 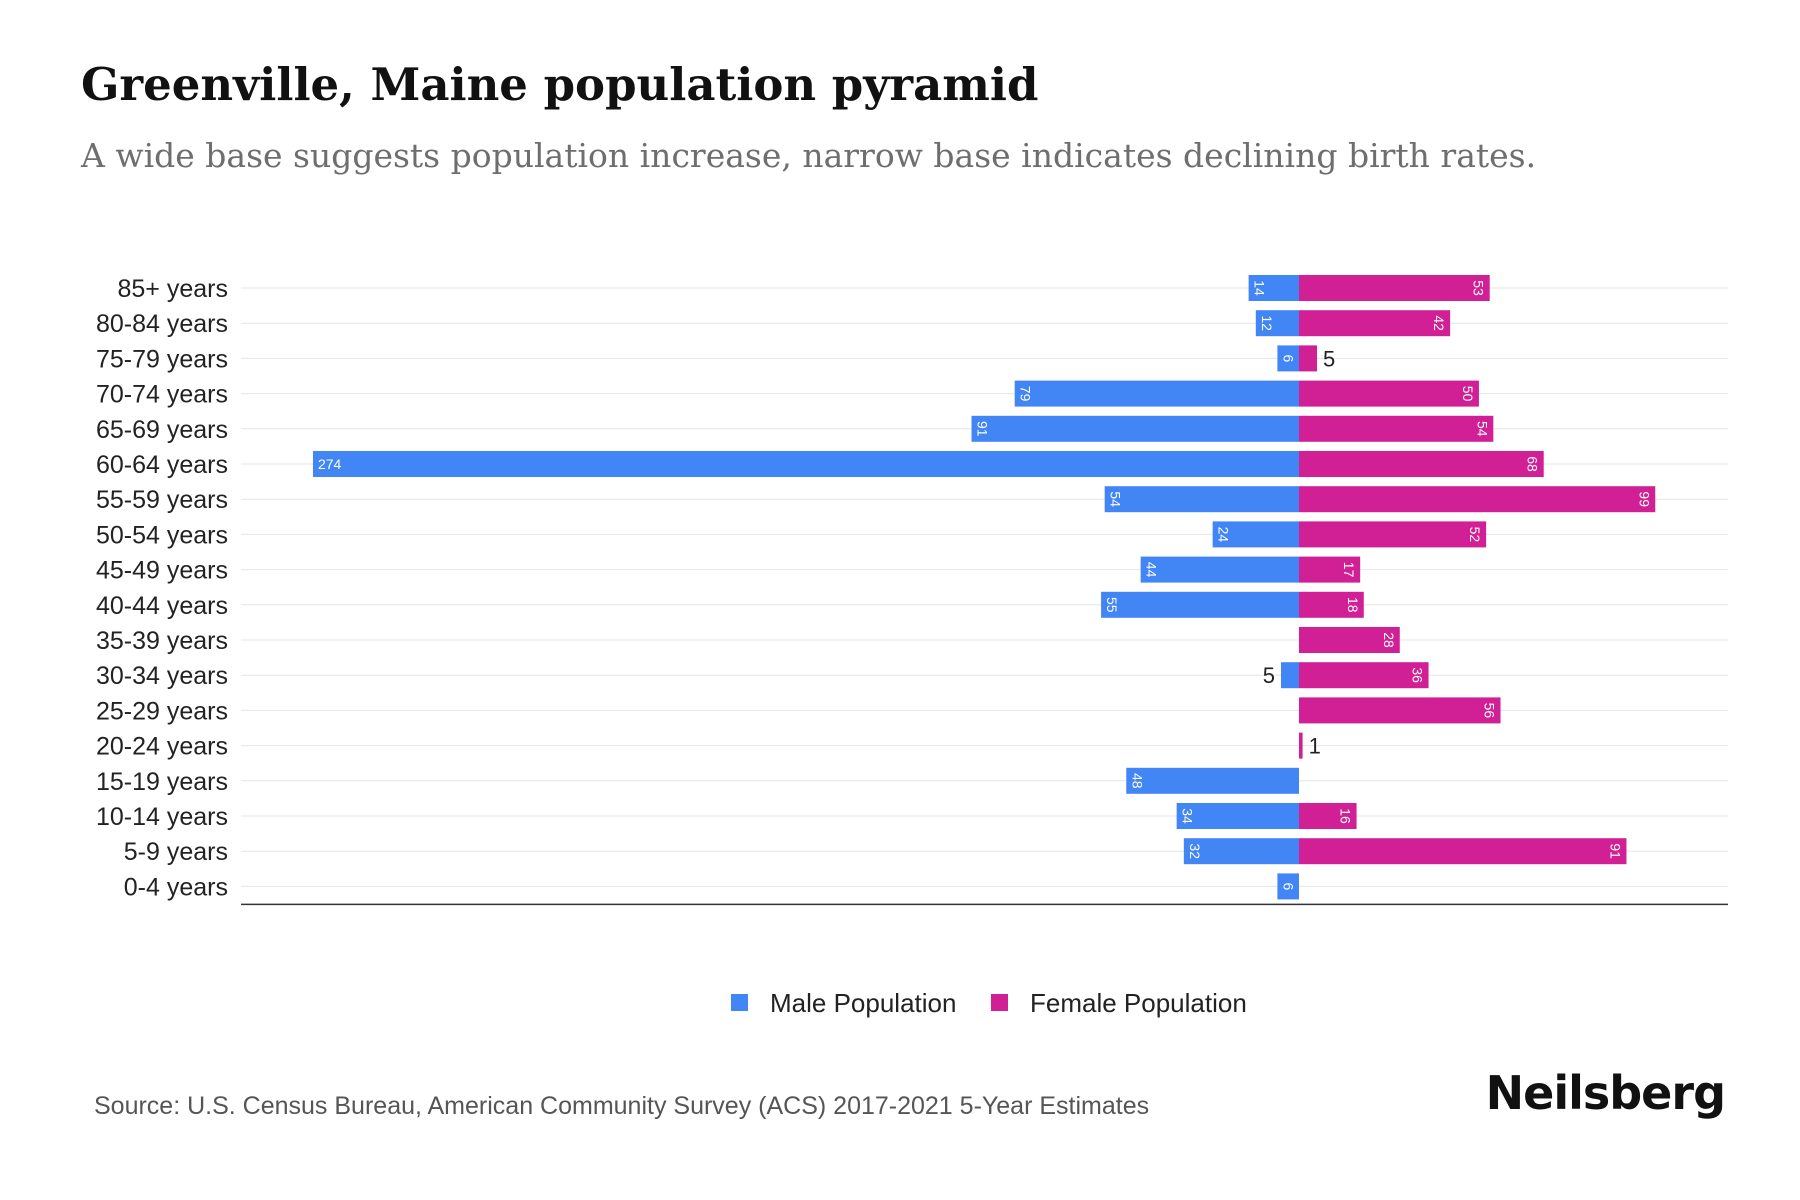 I want to click on data-label-female: 42, so click(x=1439, y=323).